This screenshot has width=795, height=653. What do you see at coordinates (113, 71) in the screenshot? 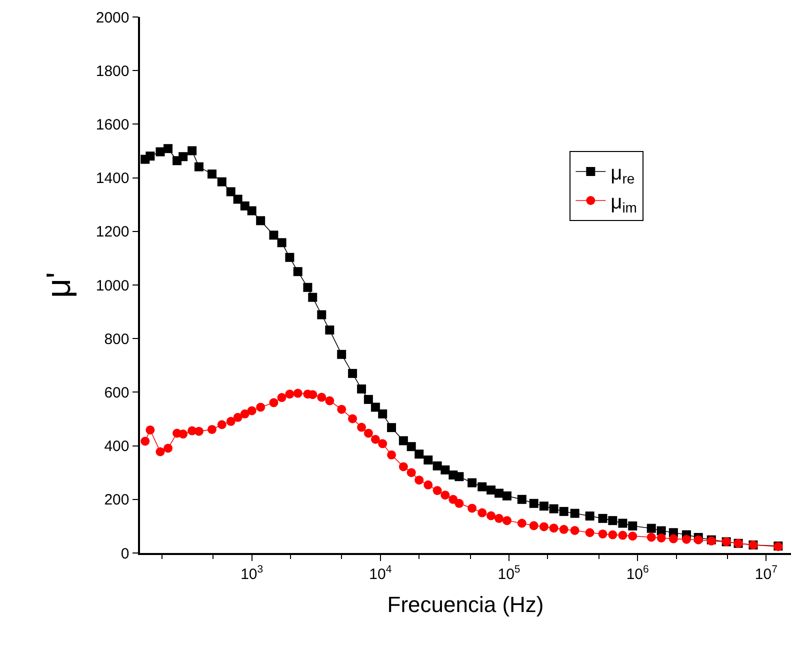
I see `y-tick-label: 1800` at bounding box center [113, 71].